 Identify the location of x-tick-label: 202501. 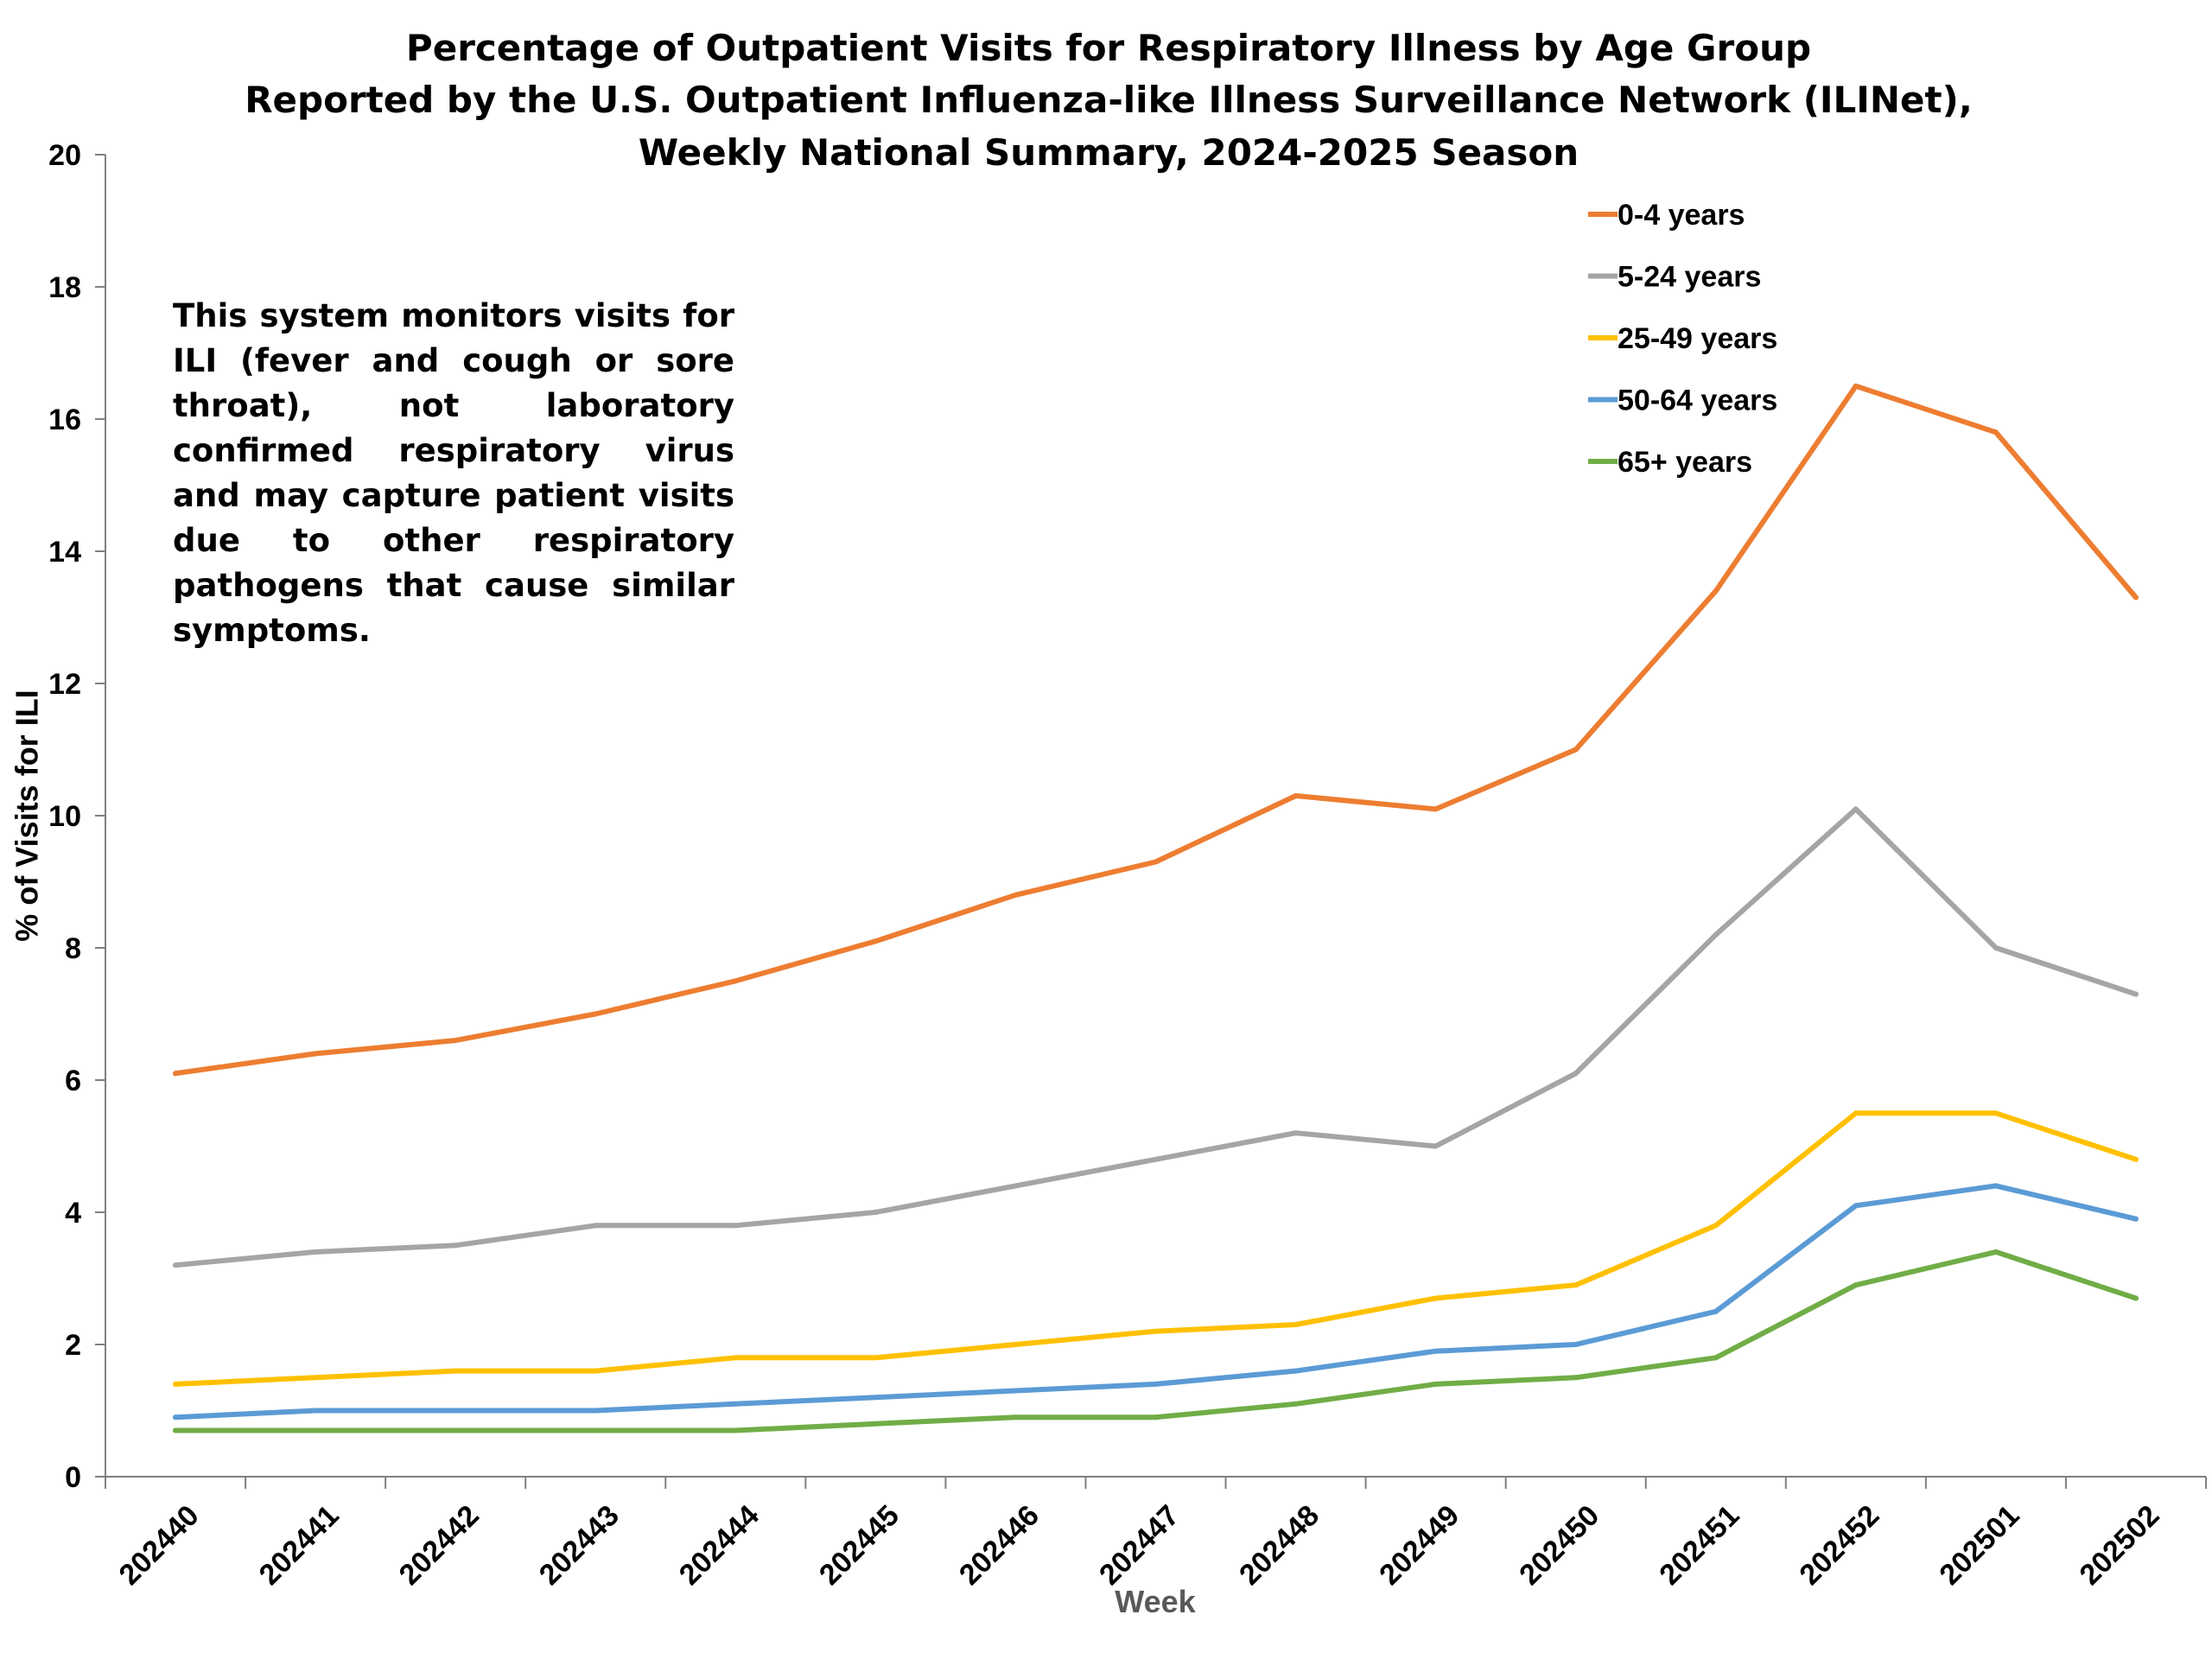
(1979, 1545).